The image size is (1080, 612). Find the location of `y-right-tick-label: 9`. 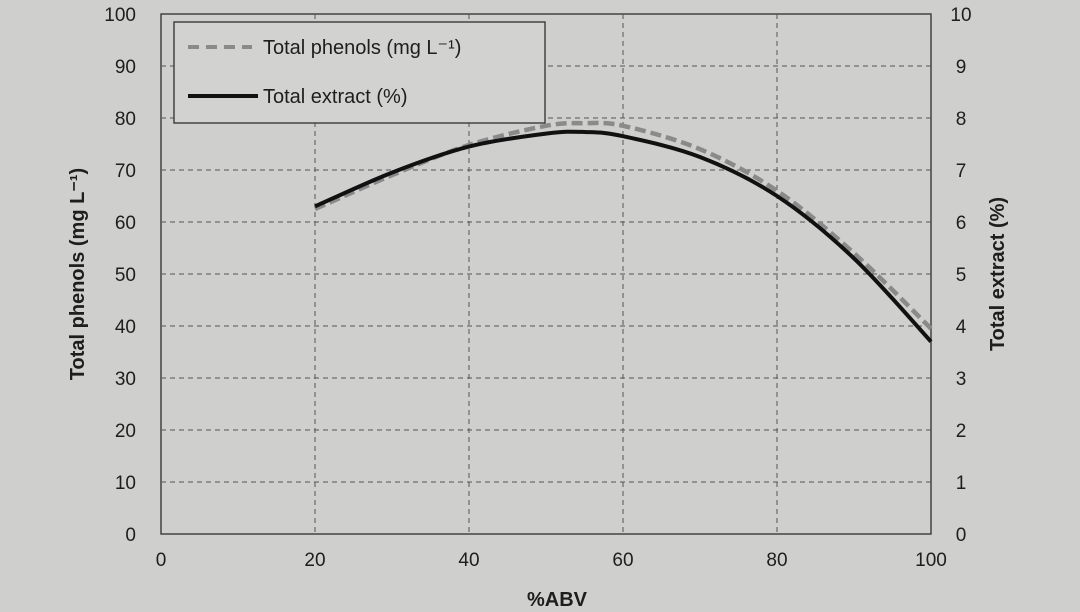

y-right-tick-label: 9 is located at coordinates (961, 67).